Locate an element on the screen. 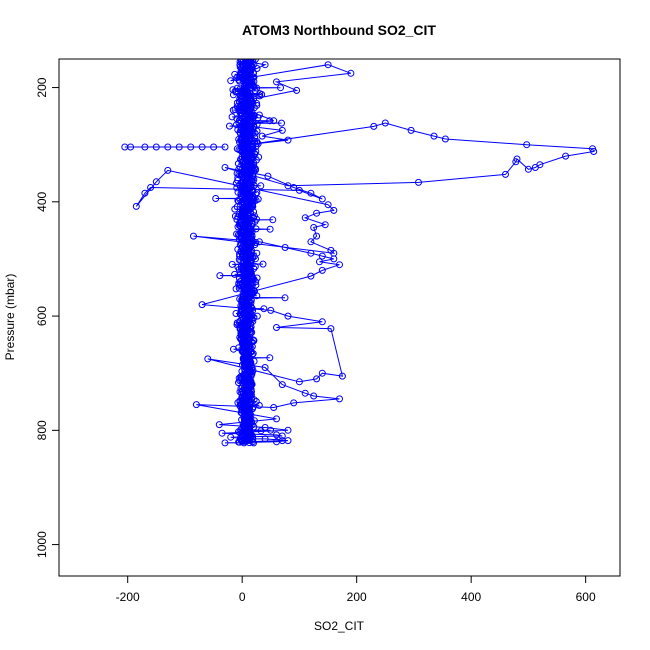 This screenshot has width=650, height=650. x-tick-label: 0 is located at coordinates (242, 597).